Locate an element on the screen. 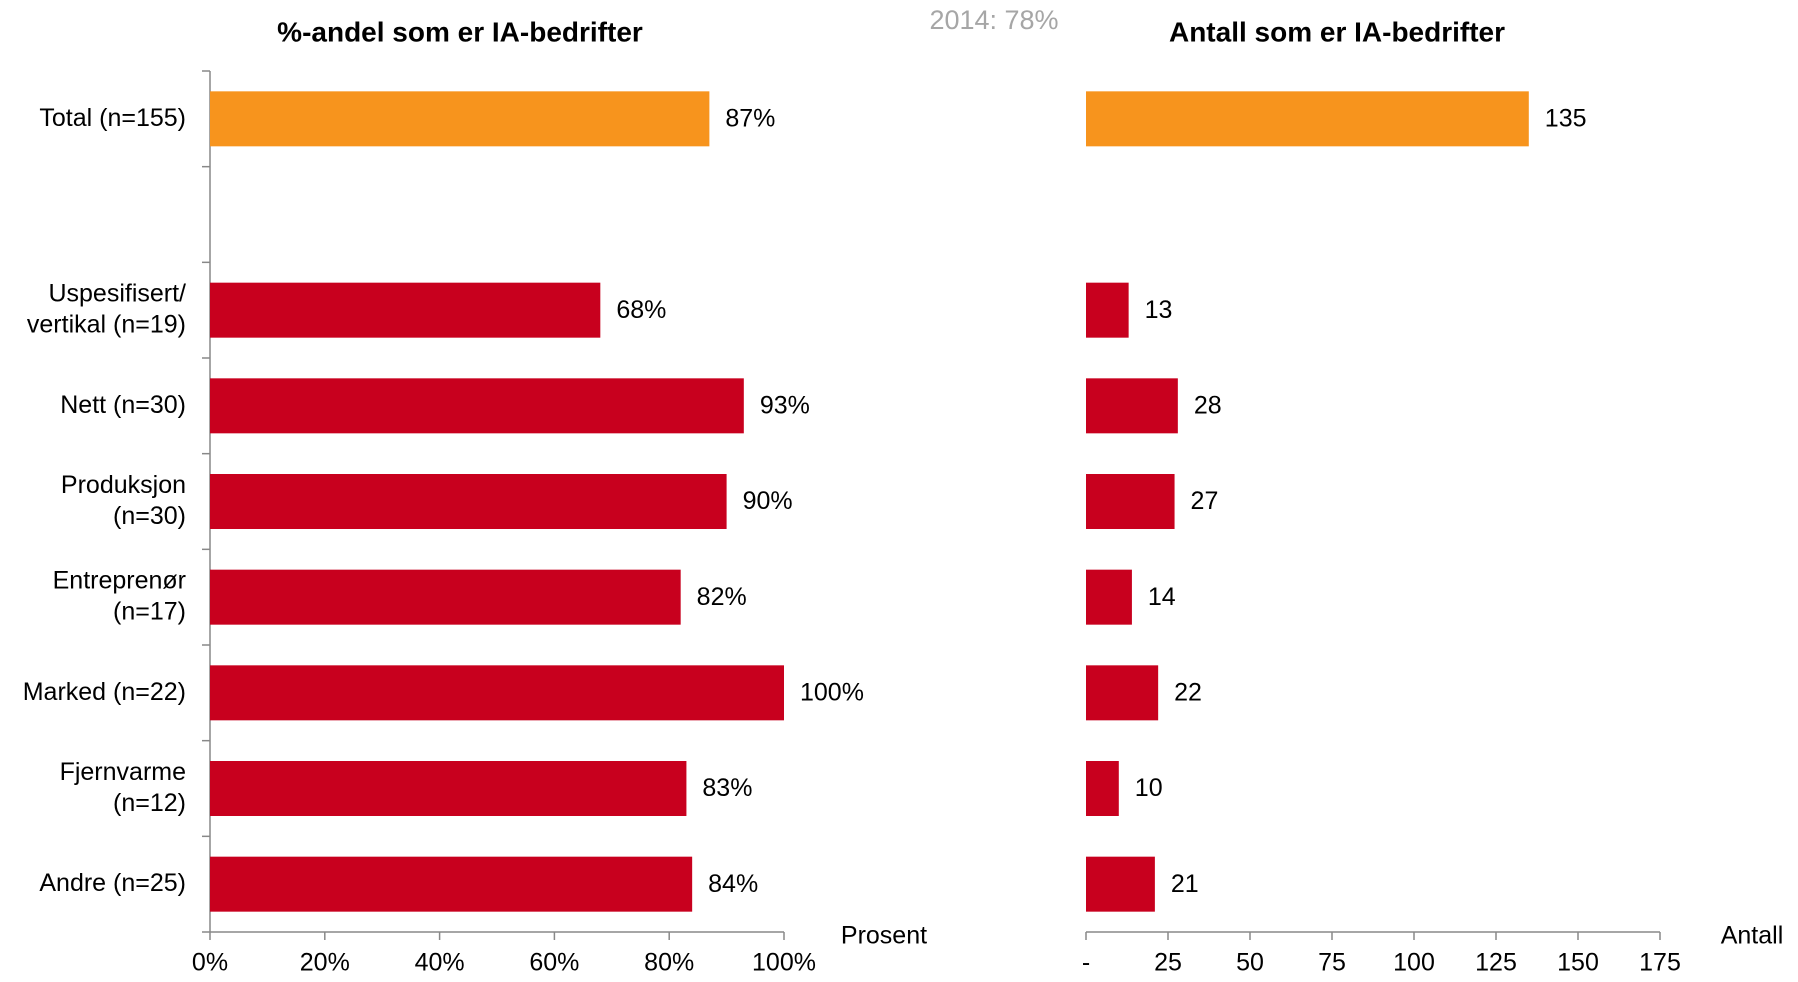 The height and width of the screenshot is (982, 1798). x-tick-label: 100 is located at coordinates (1414, 963).